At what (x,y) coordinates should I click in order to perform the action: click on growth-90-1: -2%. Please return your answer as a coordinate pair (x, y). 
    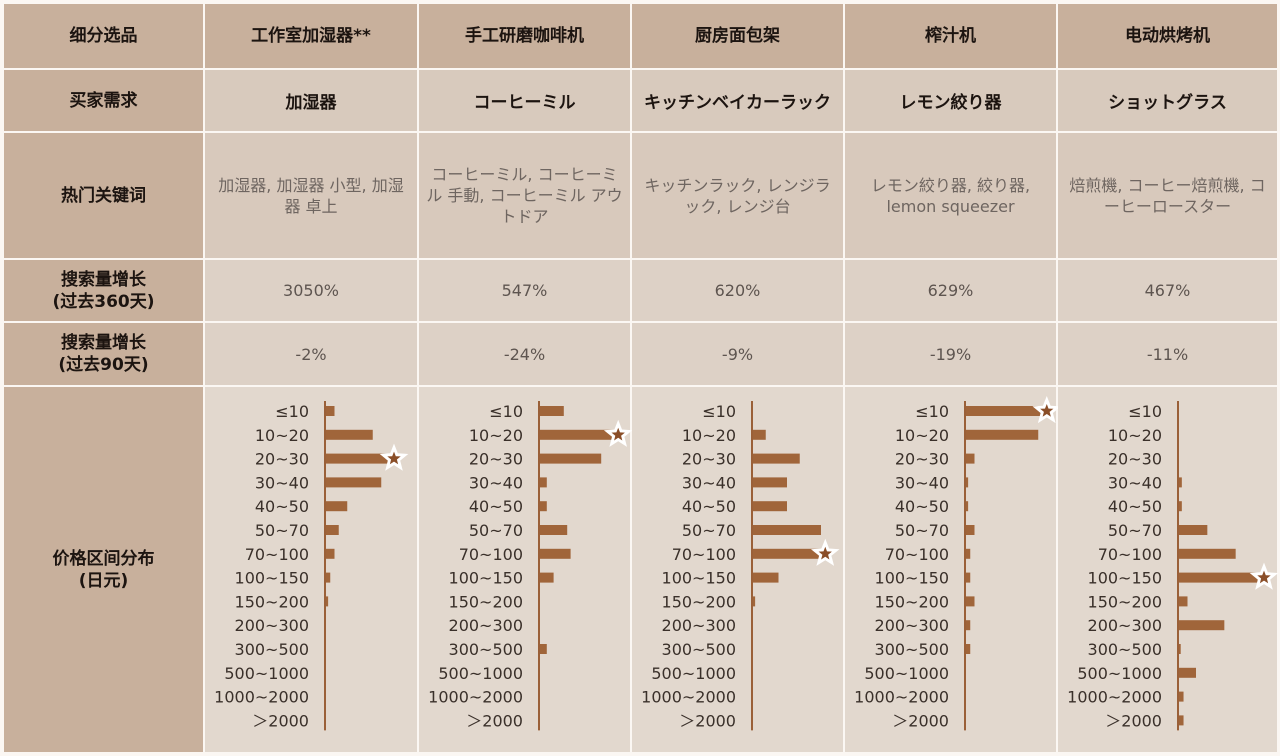
    Looking at the image, I should click on (311, 354).